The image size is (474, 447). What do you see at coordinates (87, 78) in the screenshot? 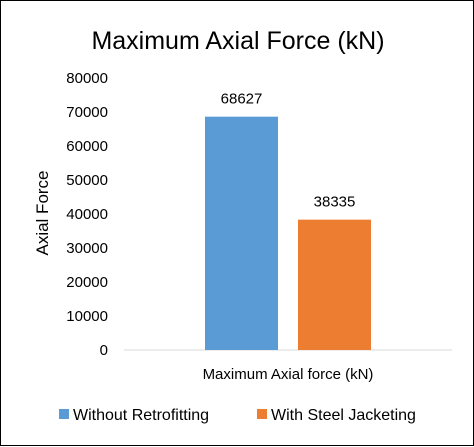
I see `y-tick-label: 80000` at bounding box center [87, 78].